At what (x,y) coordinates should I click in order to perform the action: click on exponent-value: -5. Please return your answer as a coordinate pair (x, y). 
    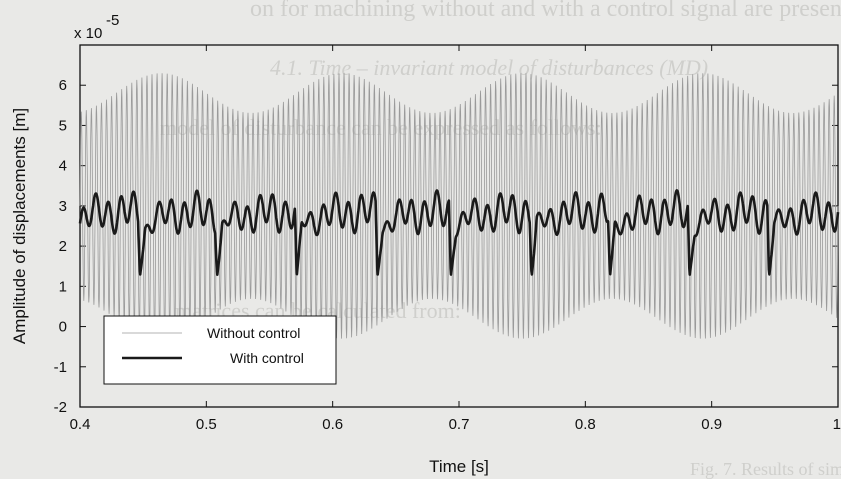
    Looking at the image, I should click on (112, 20).